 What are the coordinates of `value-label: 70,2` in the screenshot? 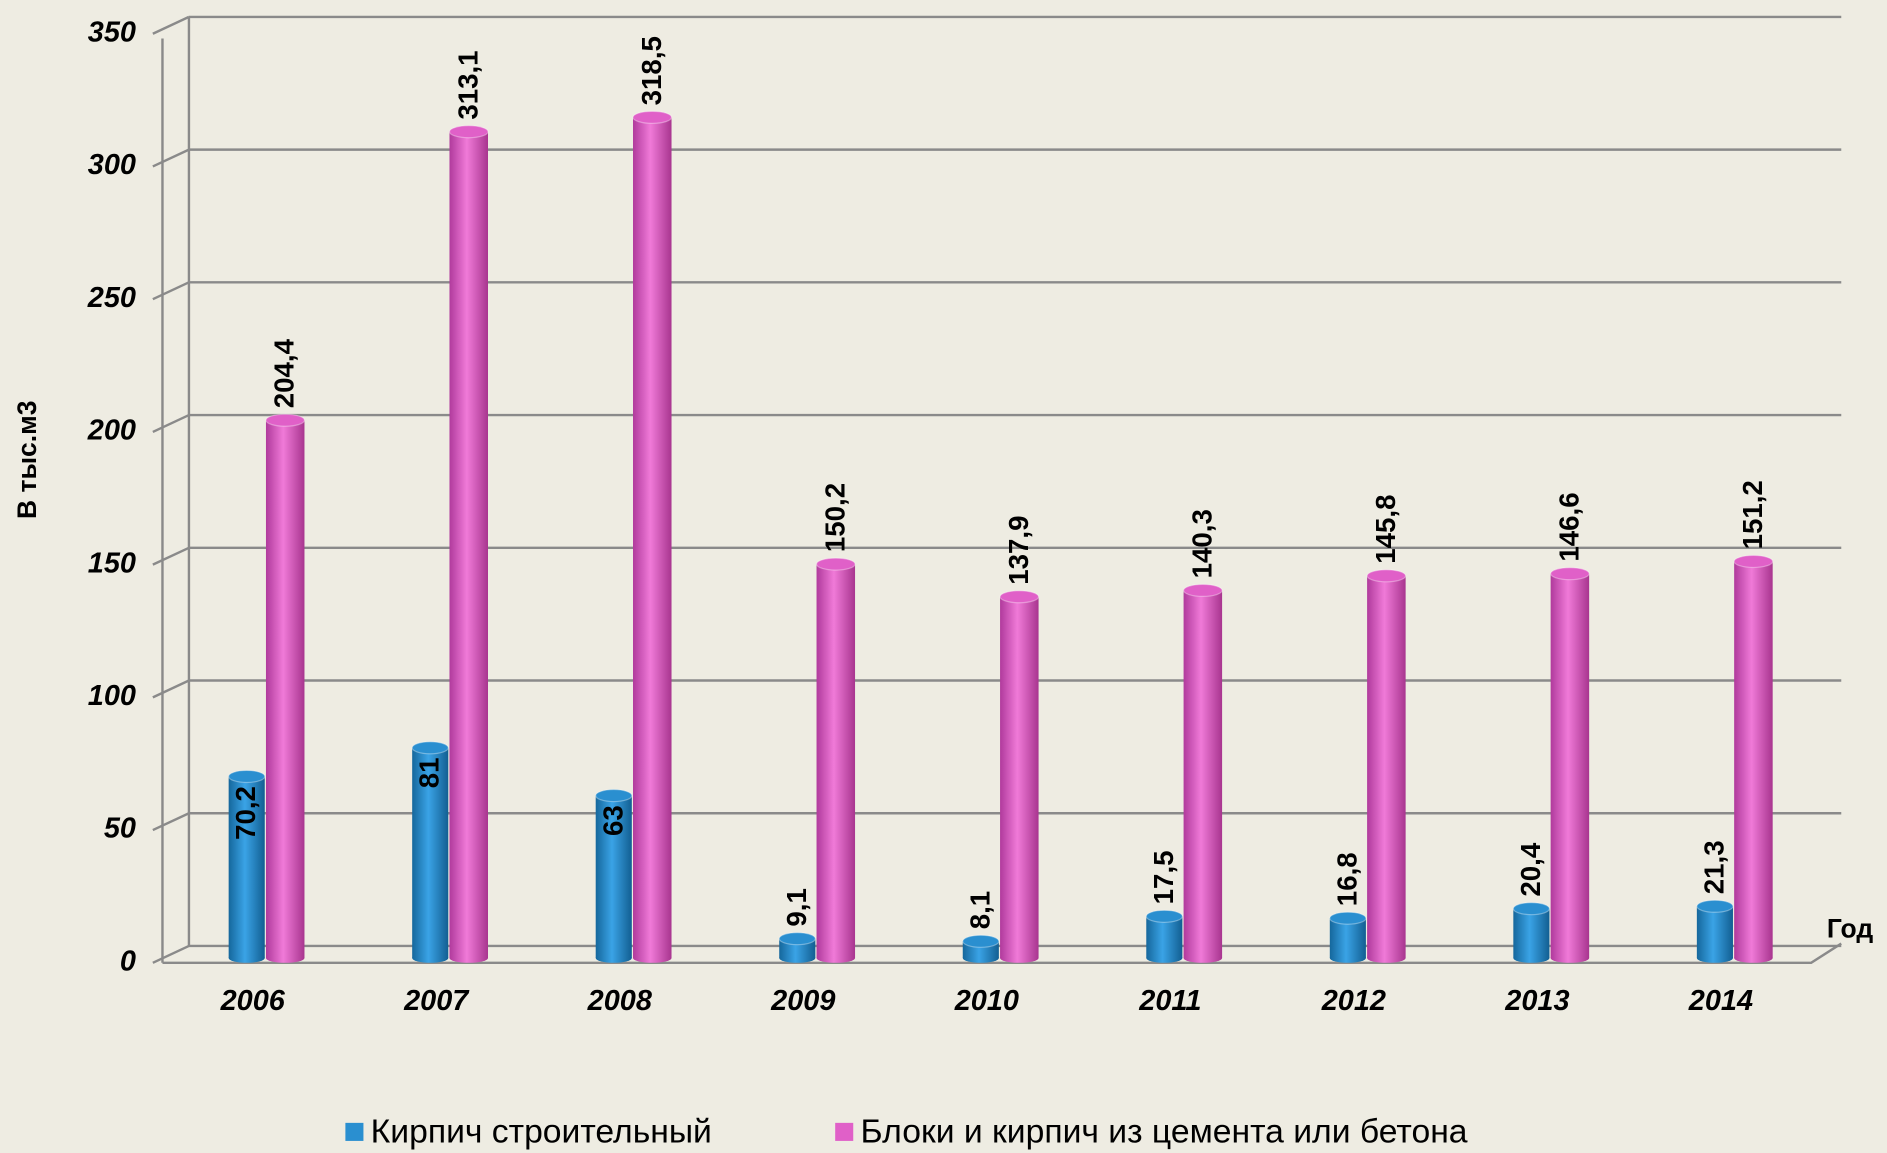 It's located at (245, 813).